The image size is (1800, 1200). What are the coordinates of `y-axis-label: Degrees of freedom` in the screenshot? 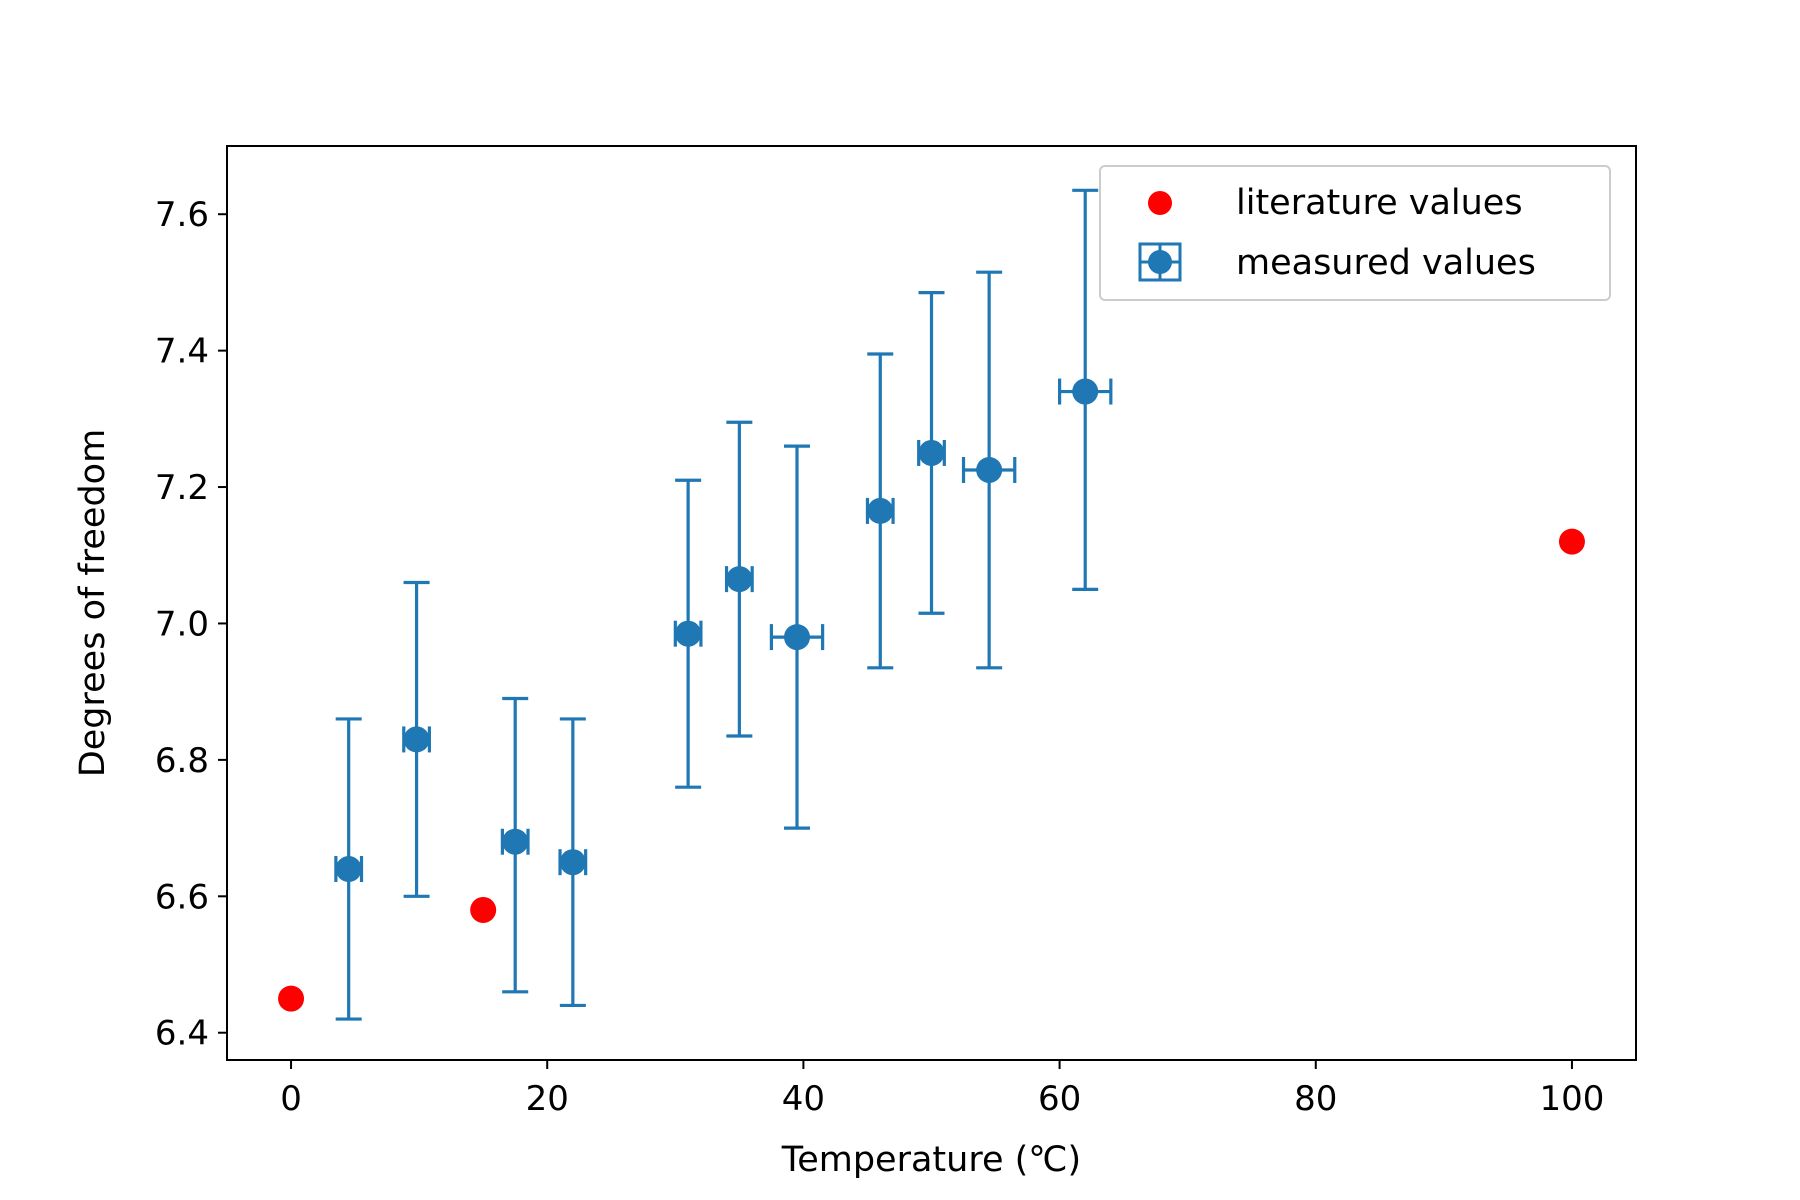 It's located at (93, 603).